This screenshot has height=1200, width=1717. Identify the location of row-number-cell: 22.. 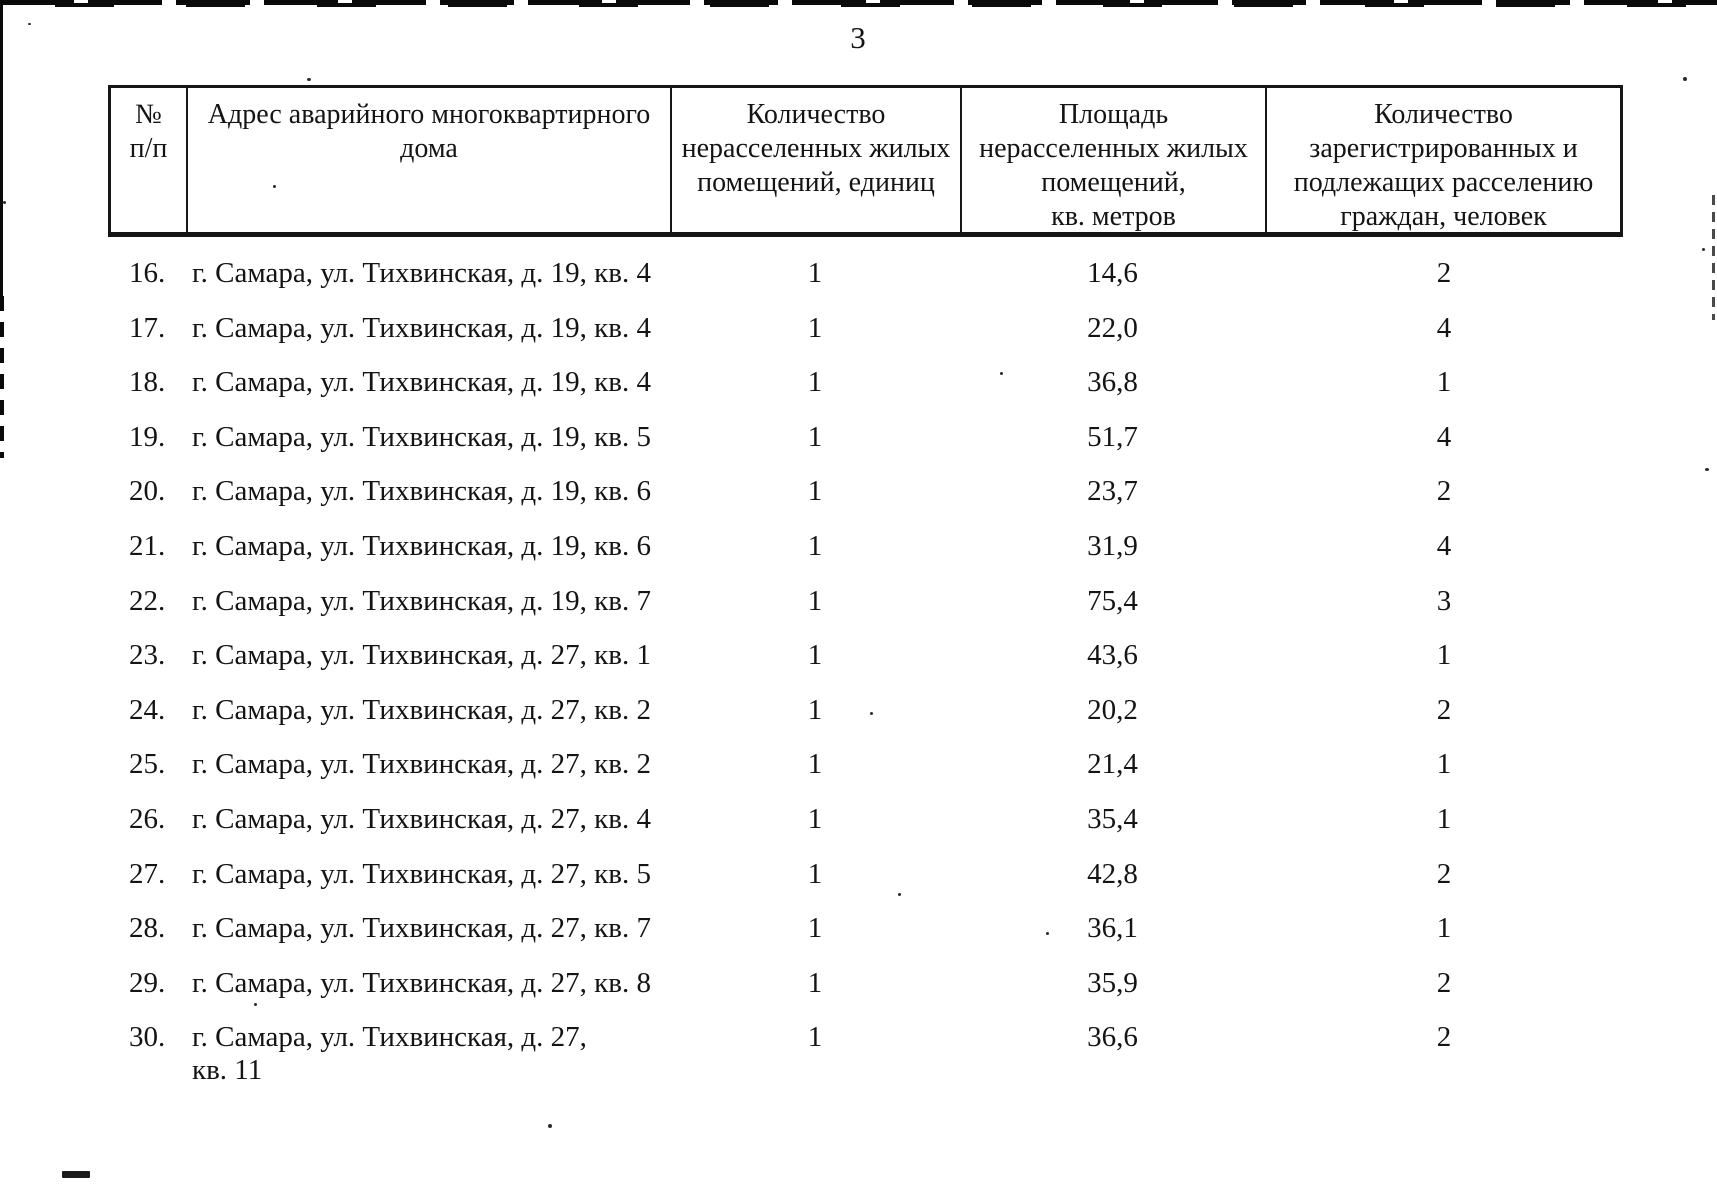
(147, 600).